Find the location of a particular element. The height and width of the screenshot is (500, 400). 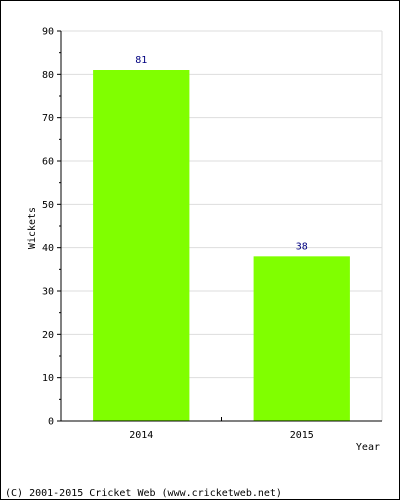

y-tick-label: 90 is located at coordinates (48, 32).